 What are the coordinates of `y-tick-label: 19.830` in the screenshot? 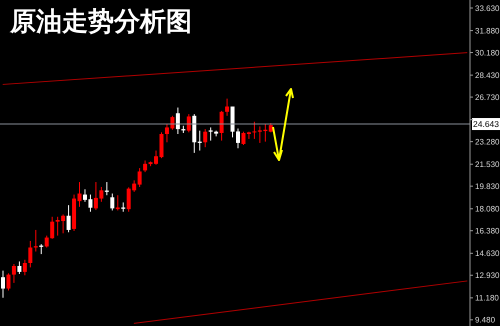 It's located at (487, 187).